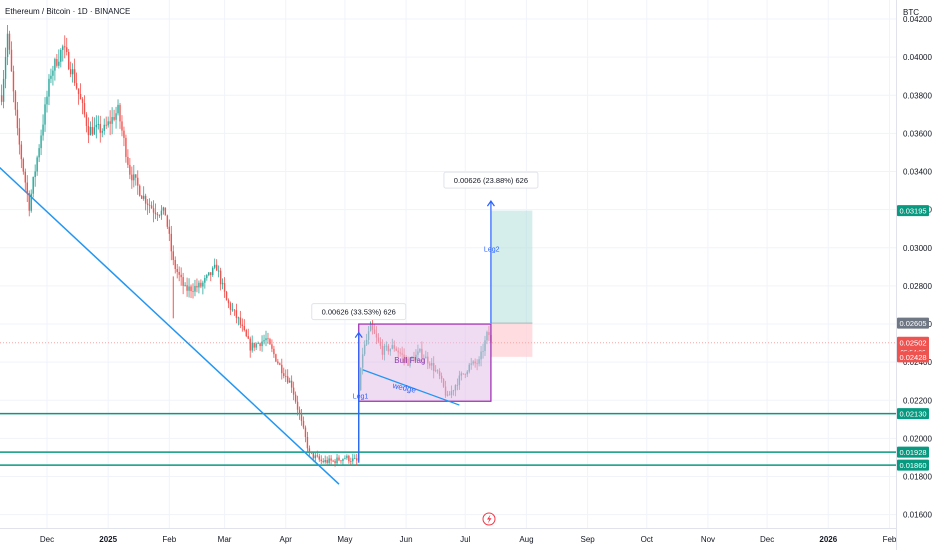 This screenshot has height=550, width=932. I want to click on y-tick-label: 0.03600, so click(917, 133).